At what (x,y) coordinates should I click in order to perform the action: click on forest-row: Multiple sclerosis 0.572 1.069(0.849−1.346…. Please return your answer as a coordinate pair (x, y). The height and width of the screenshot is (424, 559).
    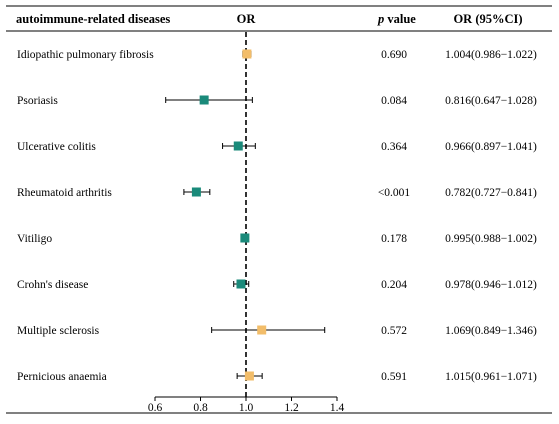
    Looking at the image, I should click on (277, 331).